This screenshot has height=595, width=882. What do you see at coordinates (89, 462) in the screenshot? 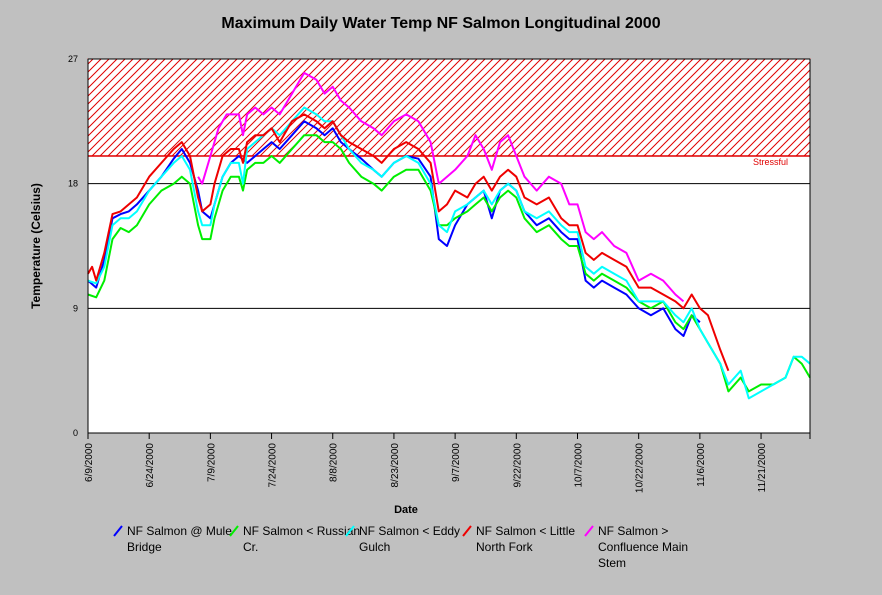
I see `x-tick-label: 6/9/2000` at bounding box center [89, 462].